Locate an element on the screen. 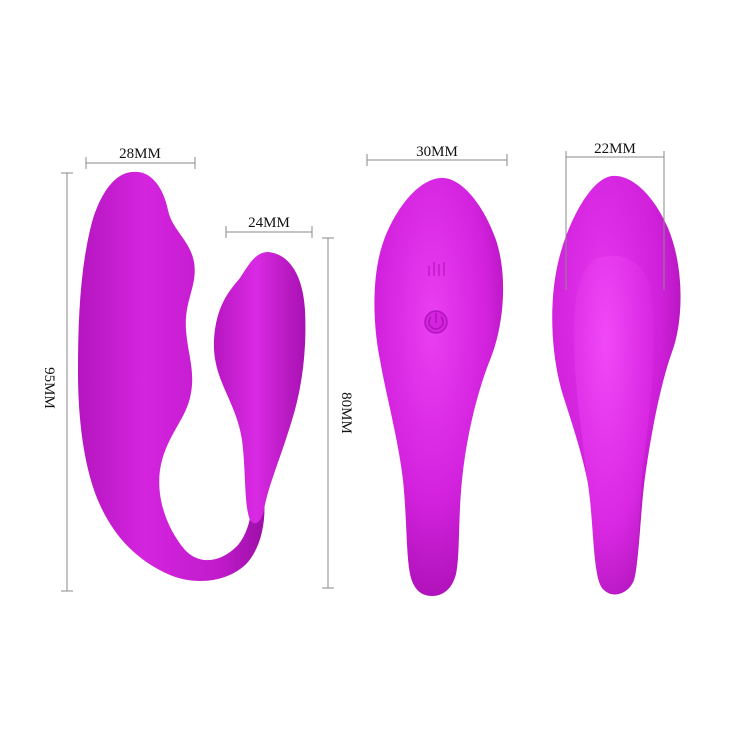 This screenshot has width=730, height=730. front-view is located at coordinates (439, 386).